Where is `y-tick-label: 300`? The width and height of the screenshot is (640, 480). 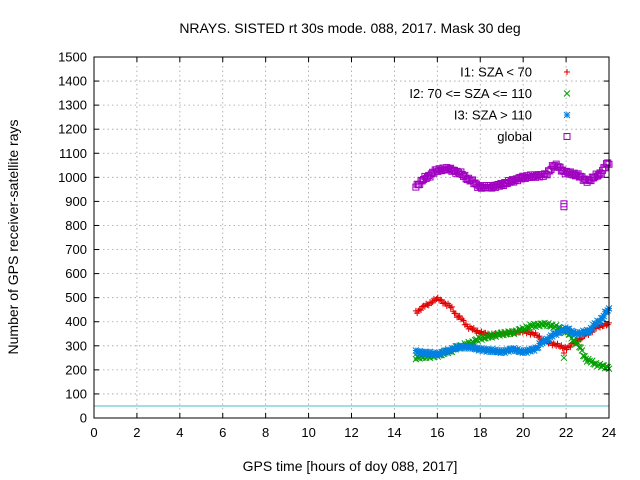
y-tick-label: 300 is located at coordinates (76, 345).